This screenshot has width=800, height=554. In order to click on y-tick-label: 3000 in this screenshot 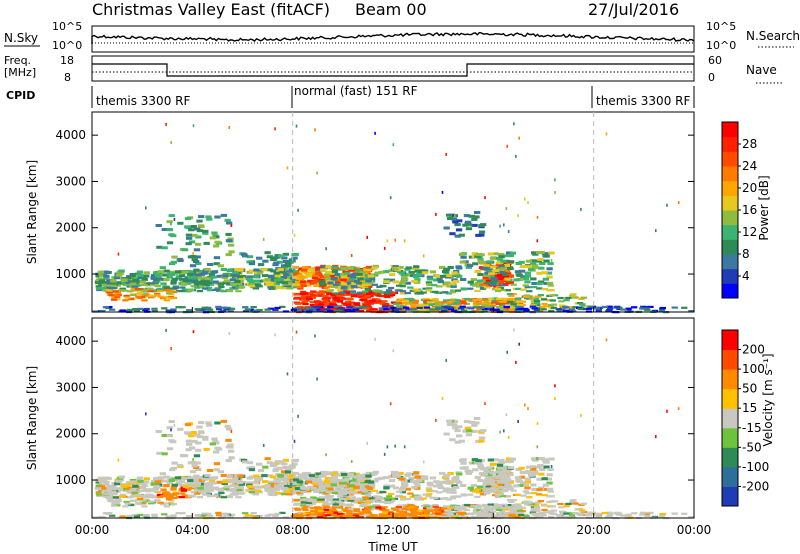, I will do `click(70, 387)`.